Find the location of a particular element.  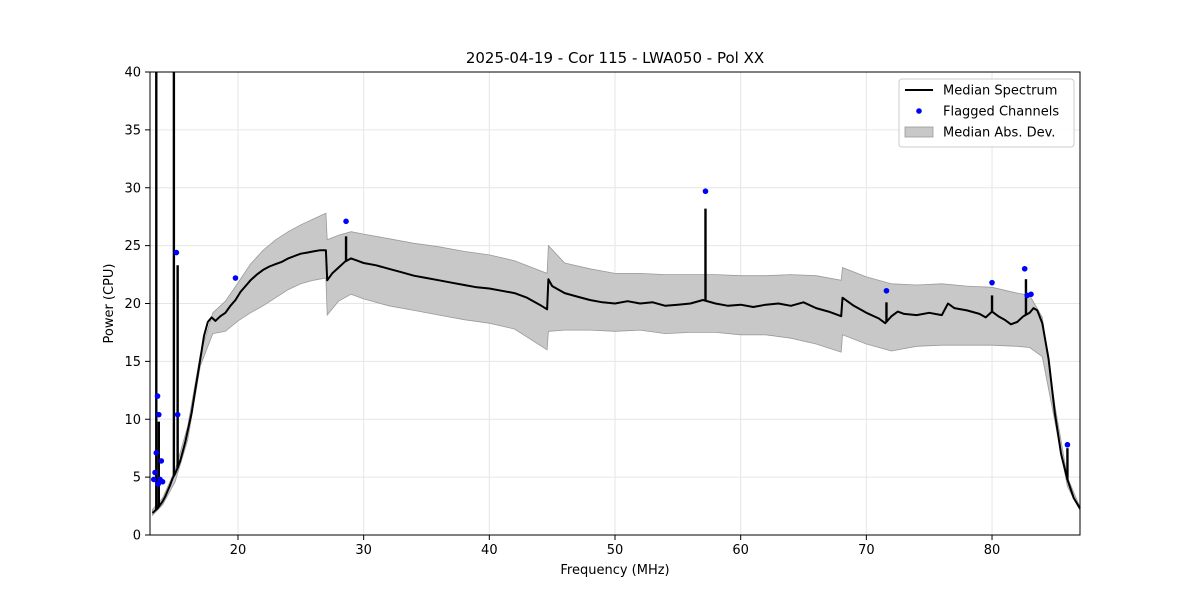

y-tick-label: 10 is located at coordinates (132, 420).